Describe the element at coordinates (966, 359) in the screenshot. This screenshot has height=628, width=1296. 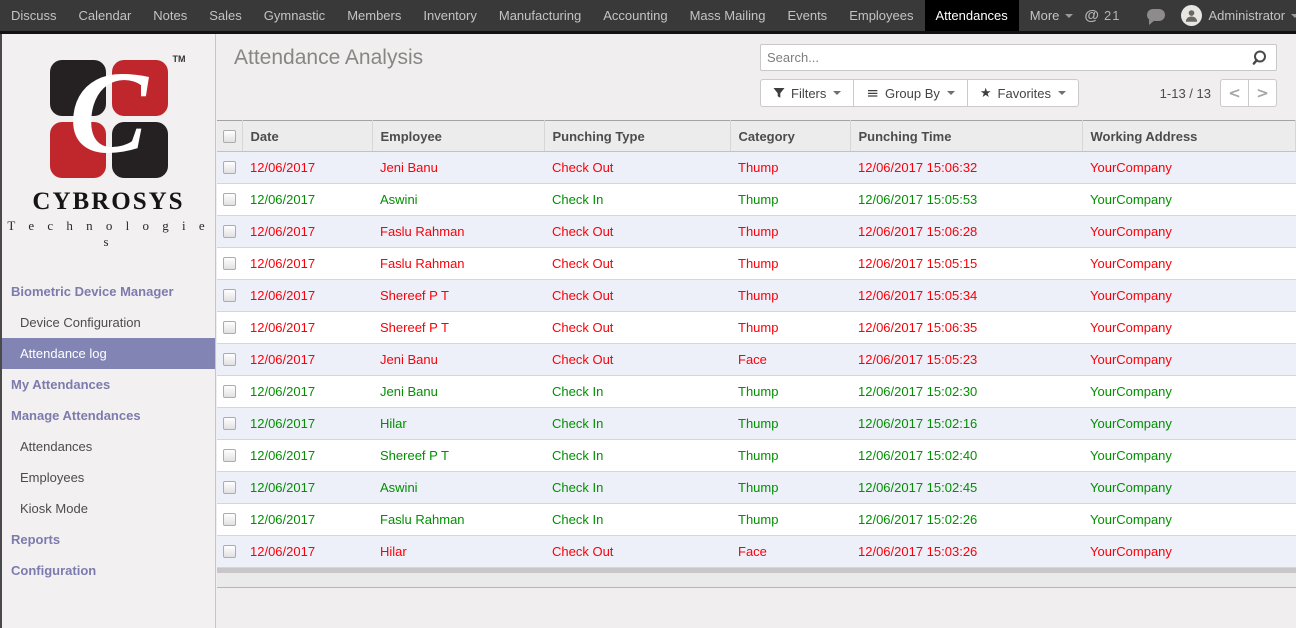
I see `cell-punching-time: 12/06/2017 15:05:23` at that location.